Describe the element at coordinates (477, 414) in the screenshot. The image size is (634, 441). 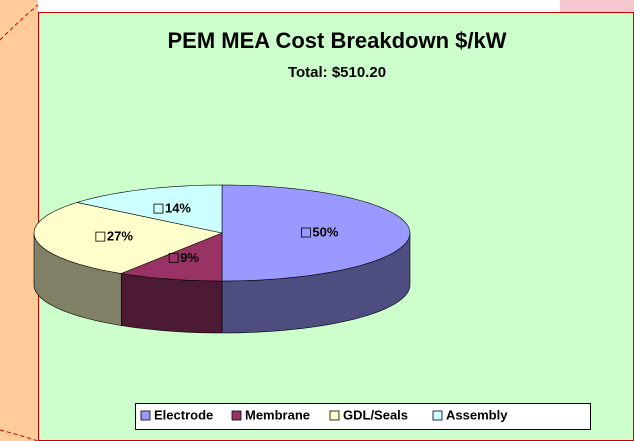
I see `legend-label: Assembly` at that location.